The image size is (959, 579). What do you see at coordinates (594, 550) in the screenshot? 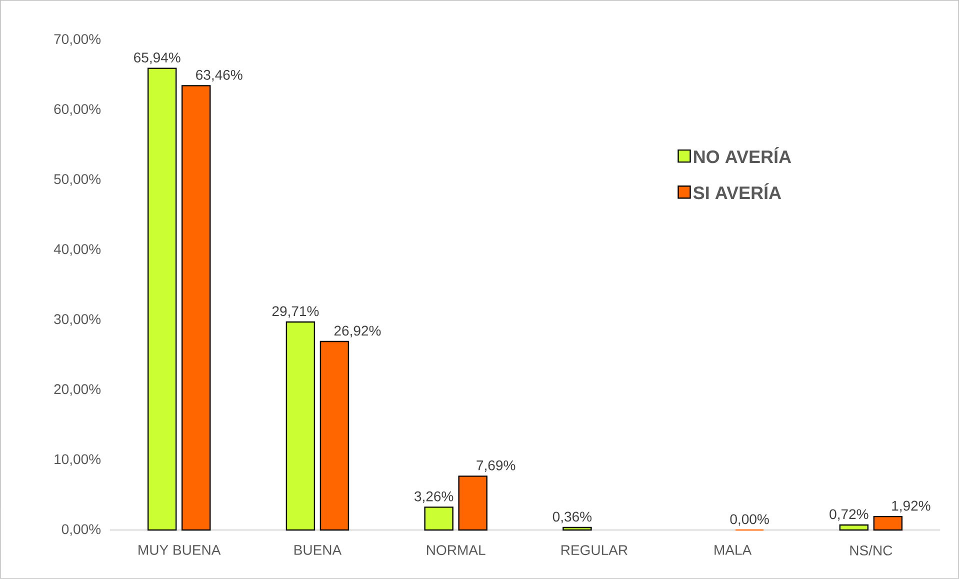
I see `x-tick-label: REGULAR` at bounding box center [594, 550].